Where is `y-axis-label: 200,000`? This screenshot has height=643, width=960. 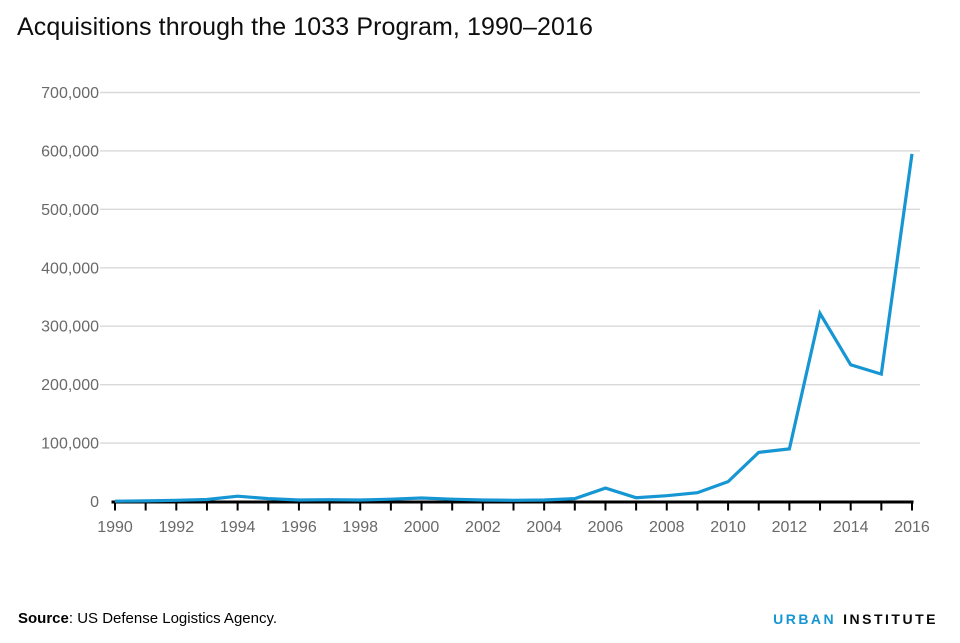 y-axis-label: 200,000 is located at coordinates (70, 385).